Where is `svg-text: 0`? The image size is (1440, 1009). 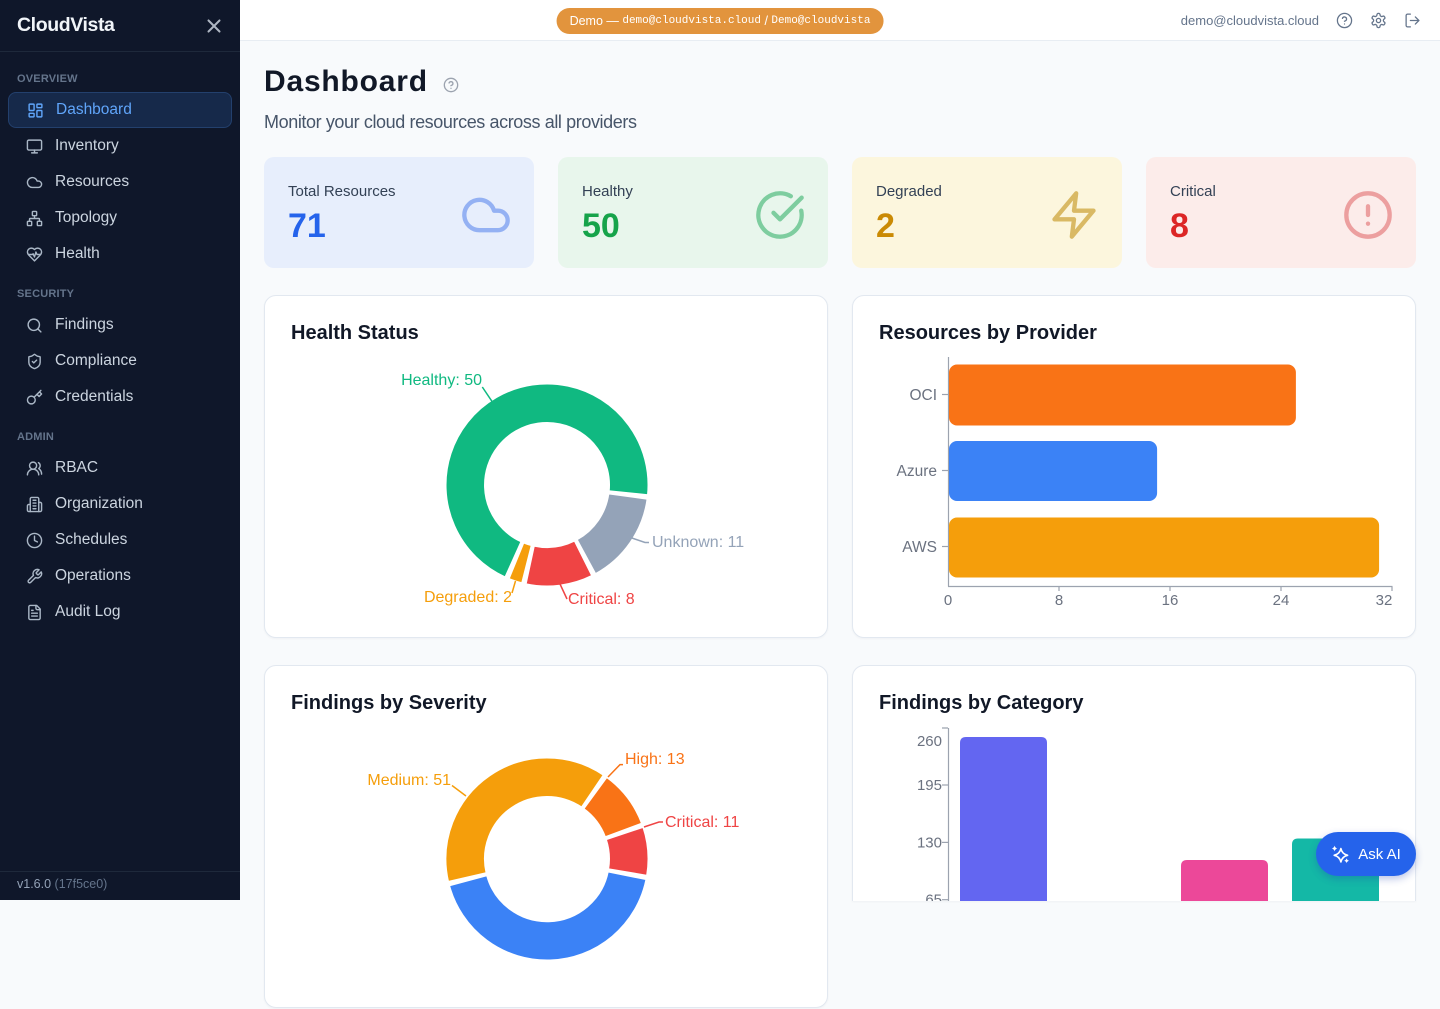 svg-text: 0 is located at coordinates (948, 600).